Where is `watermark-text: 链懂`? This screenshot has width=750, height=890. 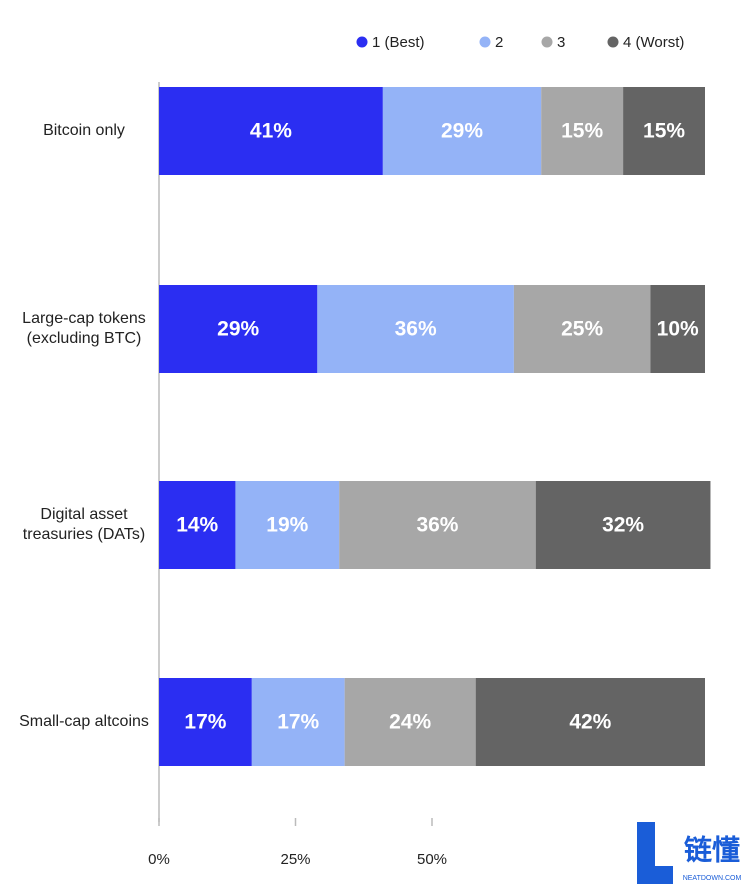
watermark-text: 链懂 is located at coordinates (712, 849).